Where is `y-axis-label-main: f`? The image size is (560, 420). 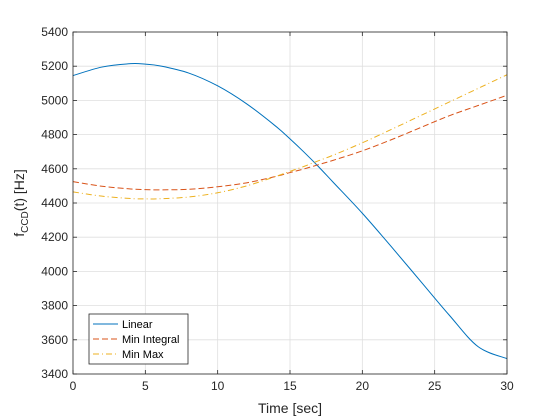 y-axis-label-main: f is located at coordinates (19, 235).